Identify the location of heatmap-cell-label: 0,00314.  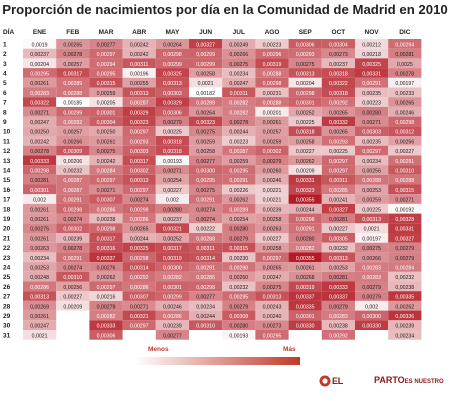
(139, 269).